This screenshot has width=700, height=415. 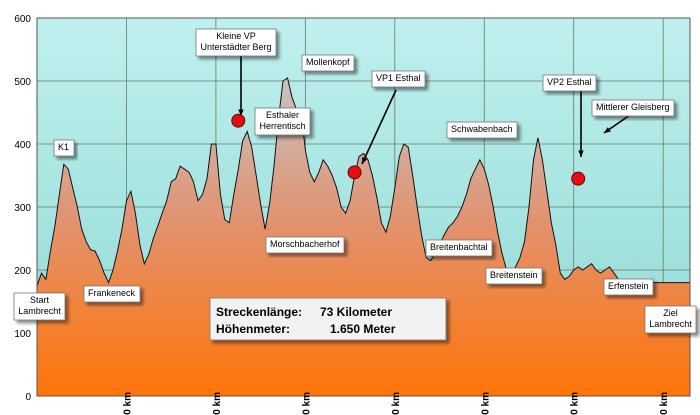 I want to click on label-erfenstein-line: Erfenstein, so click(x=628, y=286).